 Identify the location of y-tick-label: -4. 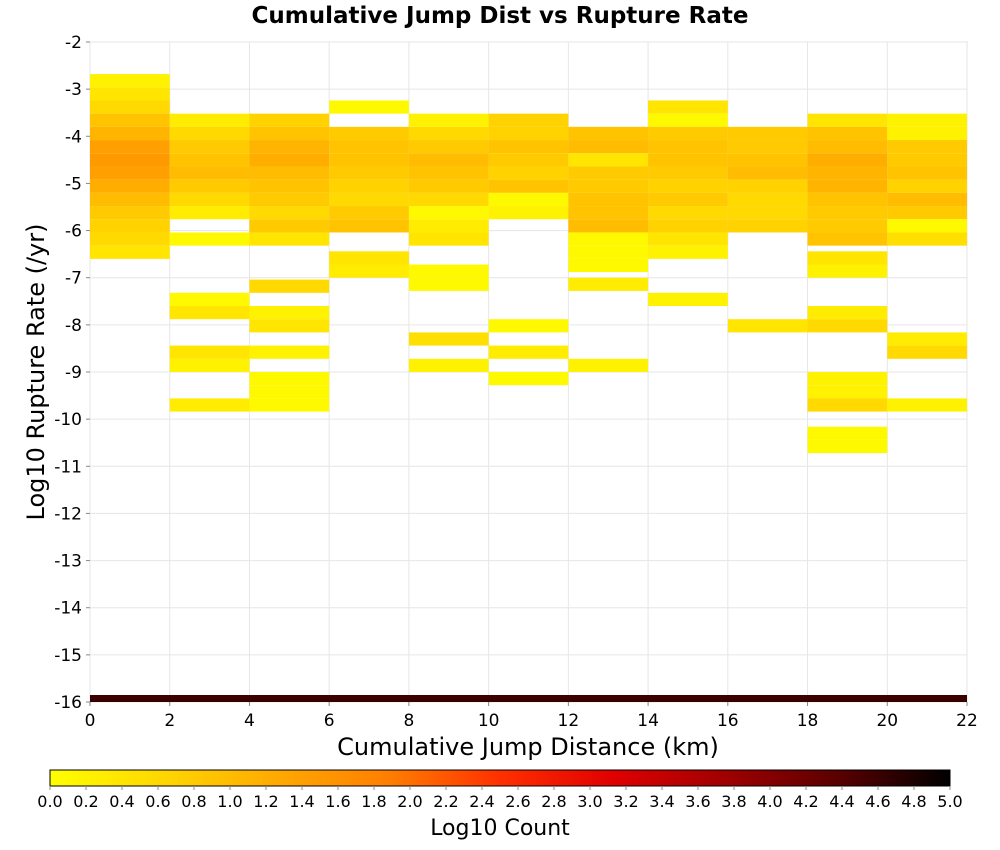
(73, 137).